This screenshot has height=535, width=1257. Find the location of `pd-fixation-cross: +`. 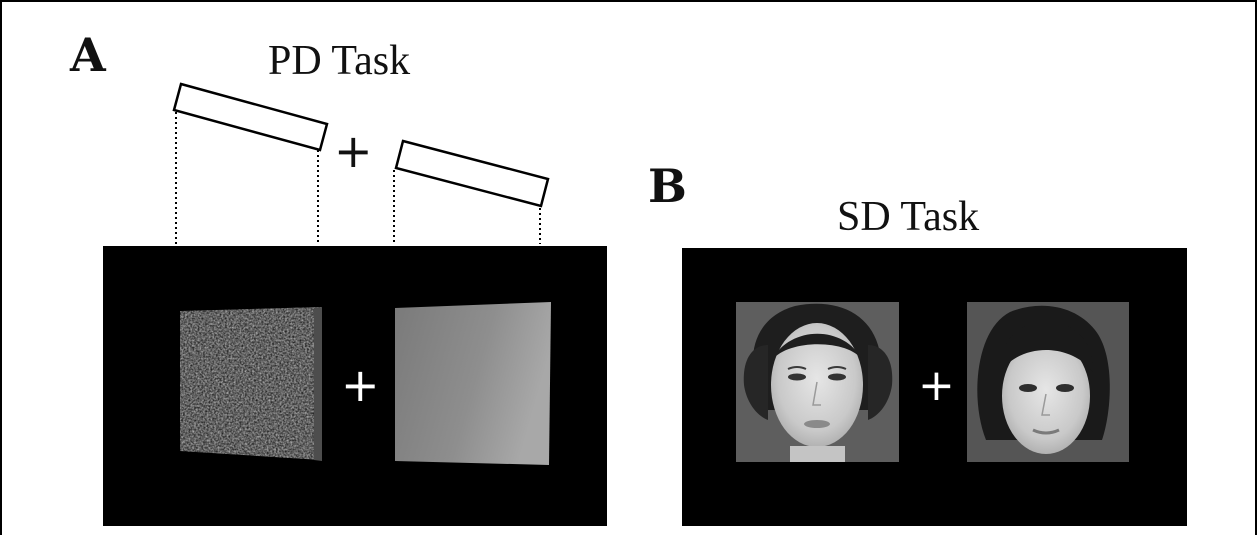

pd-fixation-cross: + is located at coordinates (360, 385).